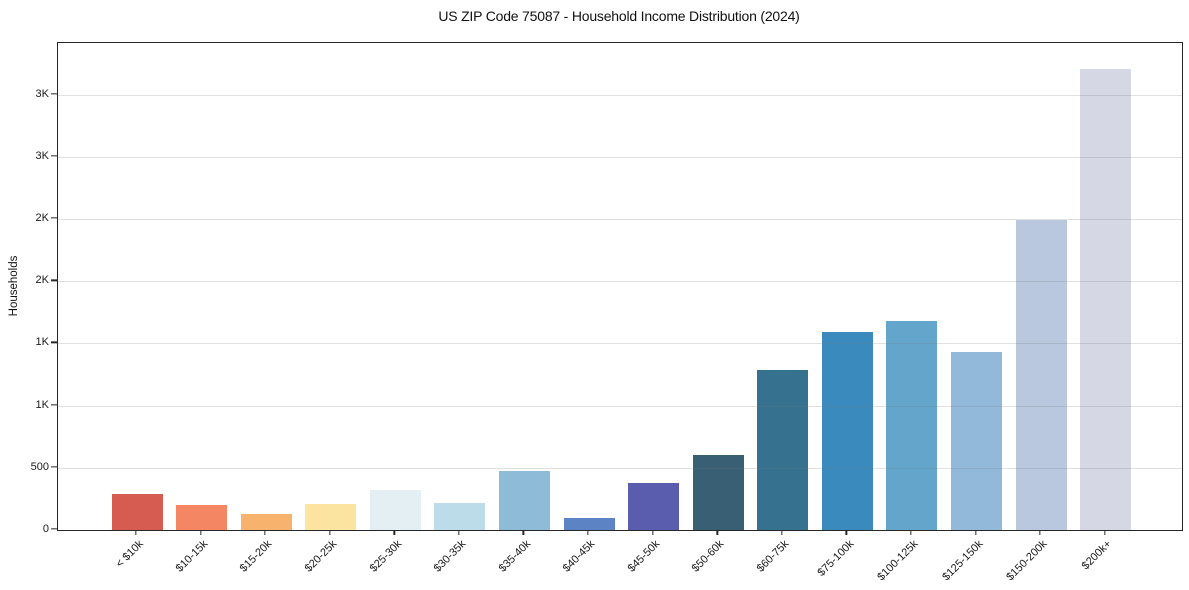  What do you see at coordinates (45, 529) in the screenshot?
I see `y-tick-label: 0` at bounding box center [45, 529].